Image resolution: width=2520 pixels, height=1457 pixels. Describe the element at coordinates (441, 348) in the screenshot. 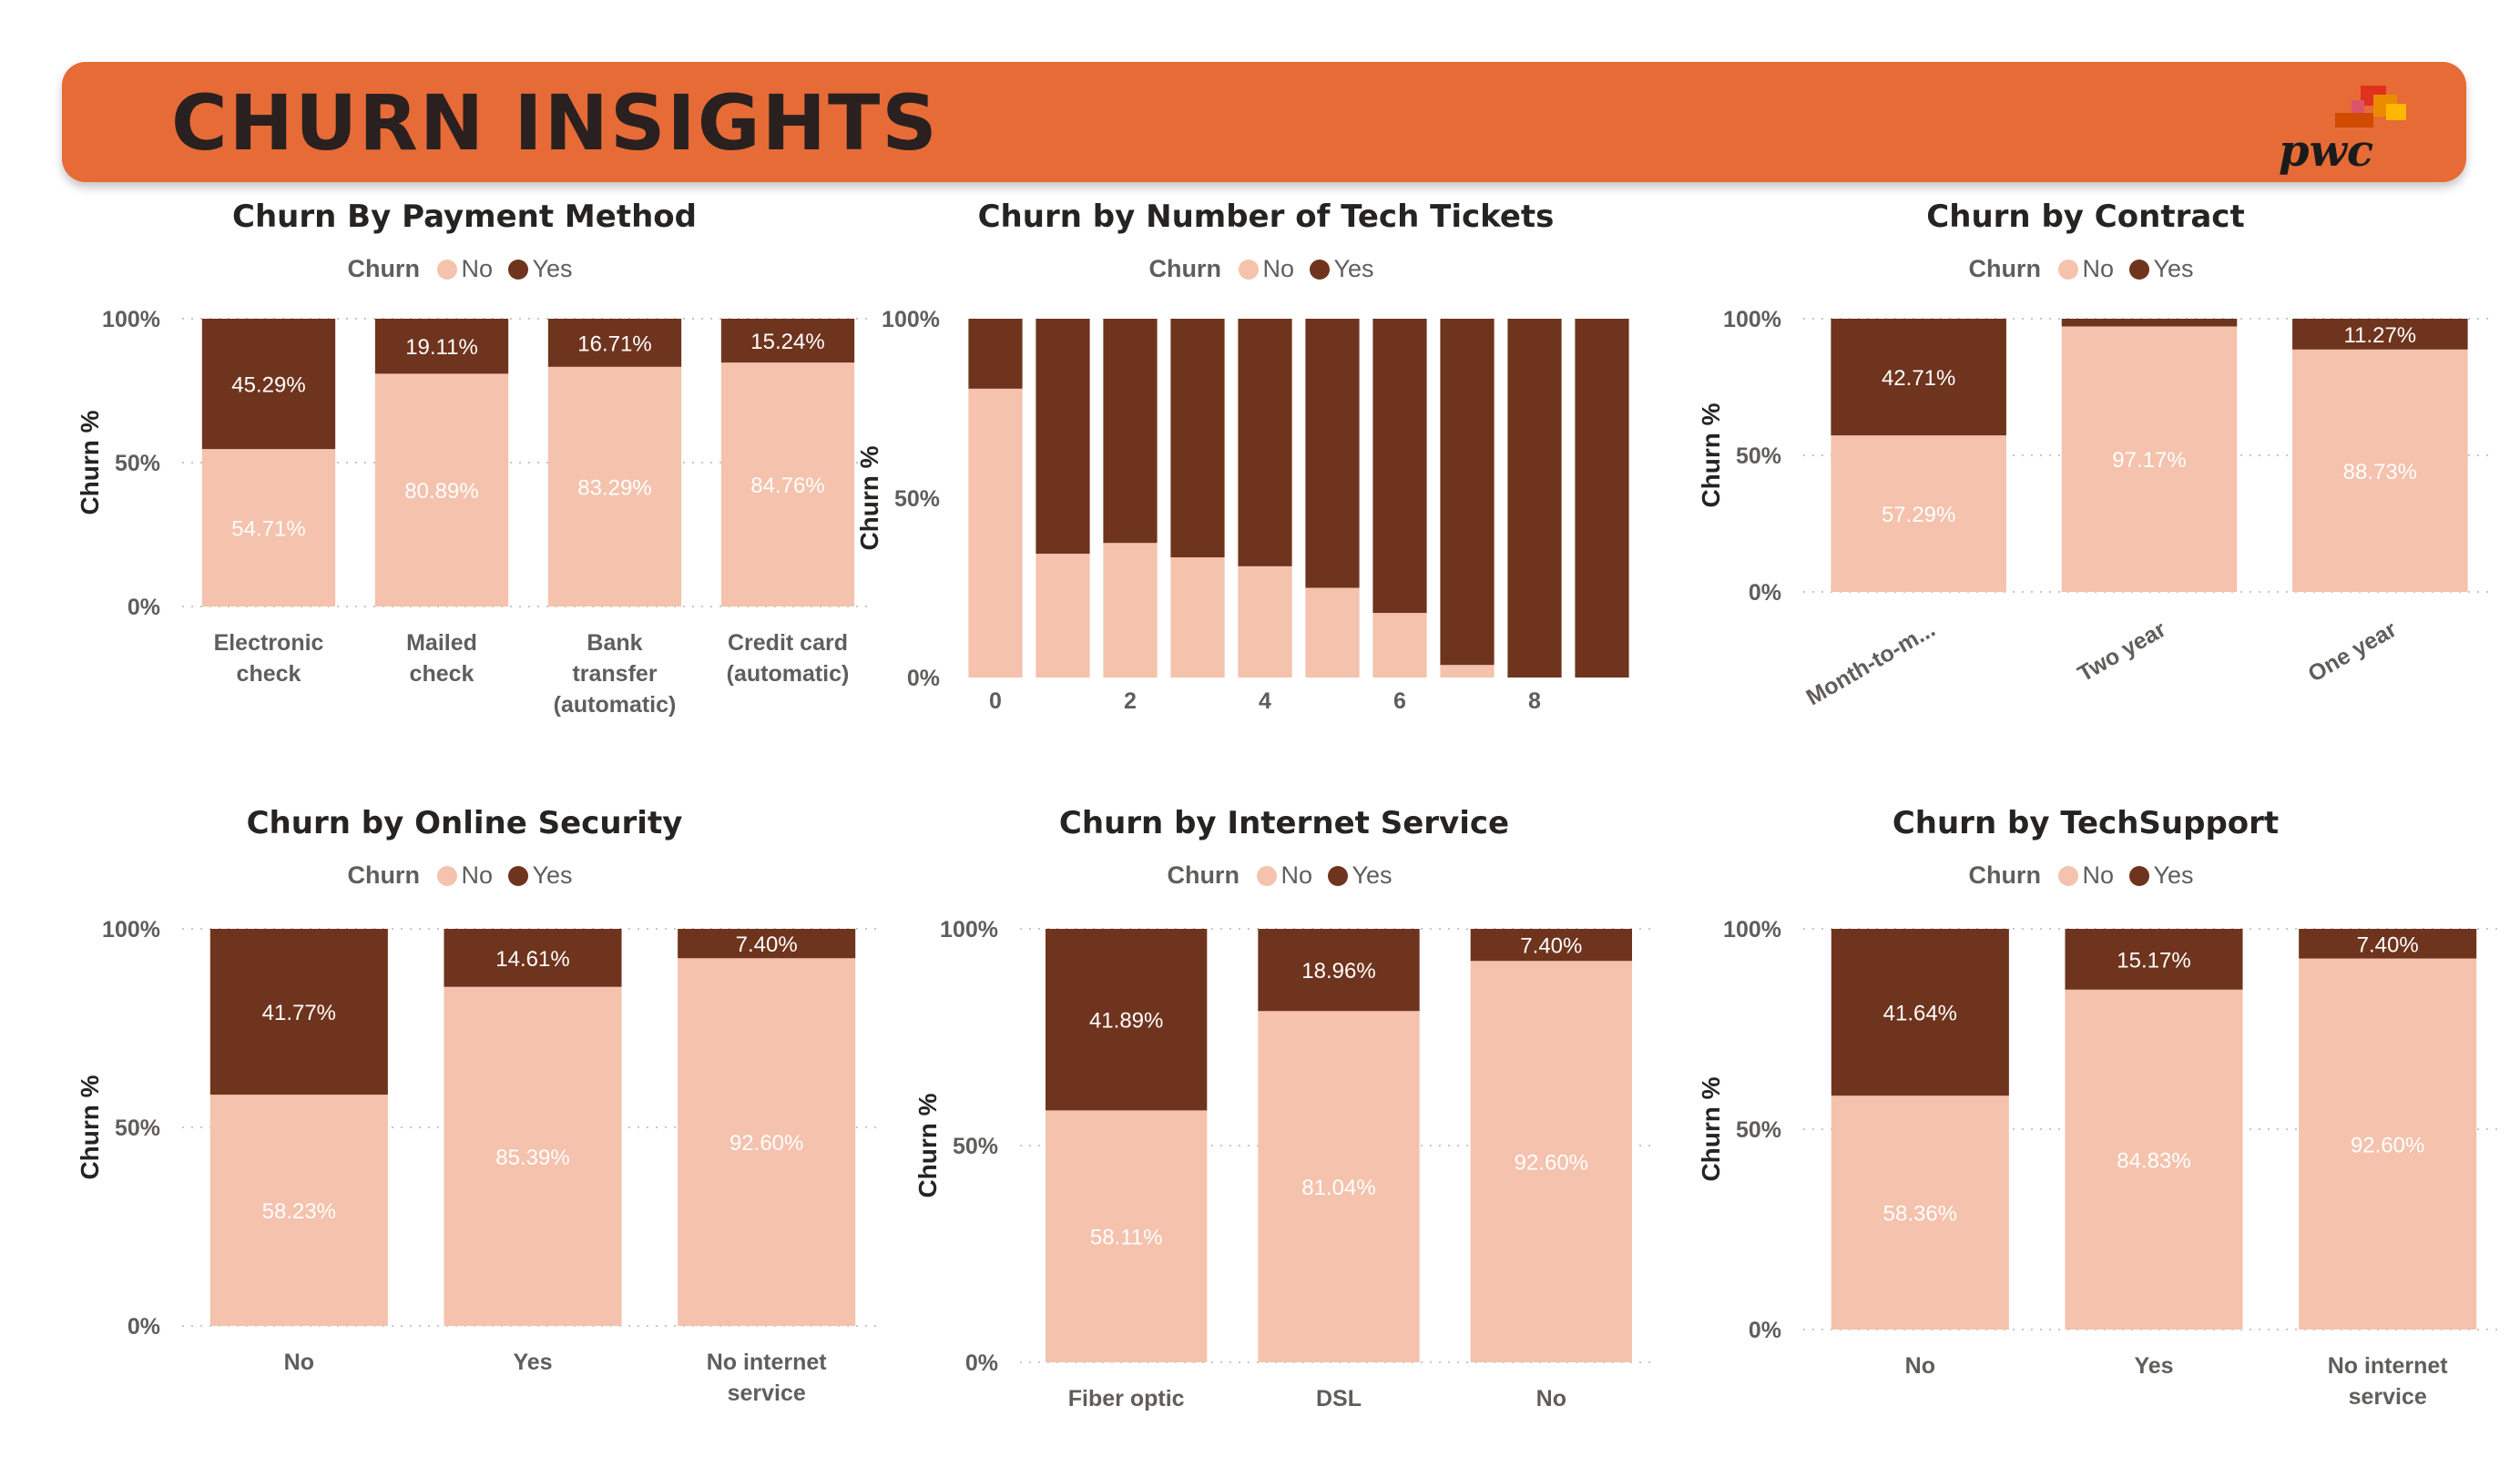

I see `data-label-yes: 19.11%` at that location.